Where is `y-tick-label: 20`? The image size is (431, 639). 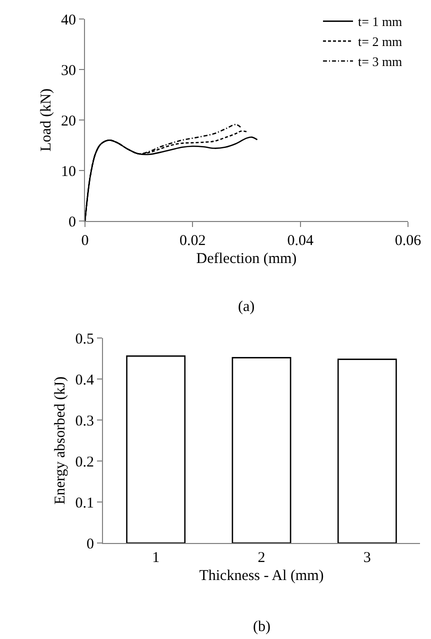
y-tick-label: 20 is located at coordinates (68, 121).